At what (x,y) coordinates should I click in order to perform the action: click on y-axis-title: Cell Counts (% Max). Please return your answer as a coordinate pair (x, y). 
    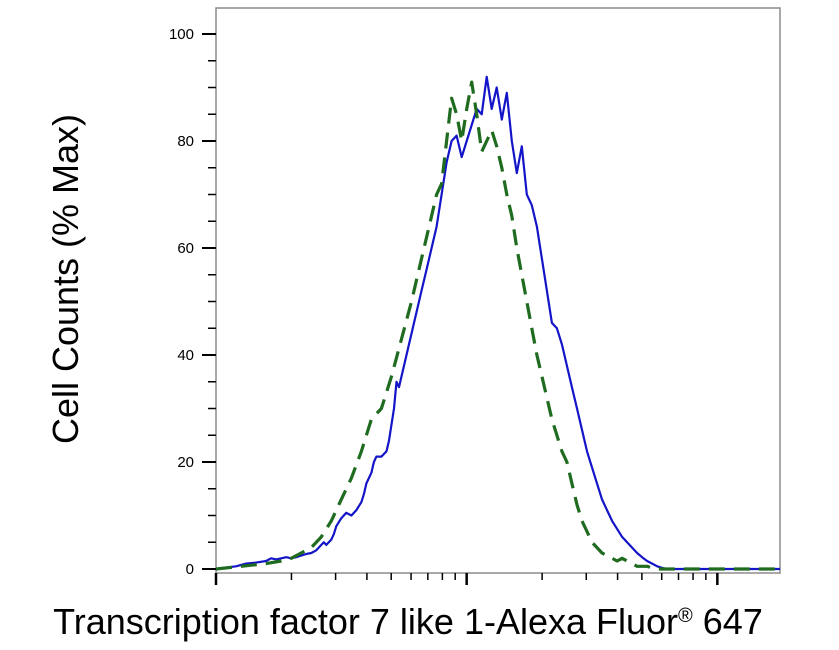
    Looking at the image, I should click on (65, 279).